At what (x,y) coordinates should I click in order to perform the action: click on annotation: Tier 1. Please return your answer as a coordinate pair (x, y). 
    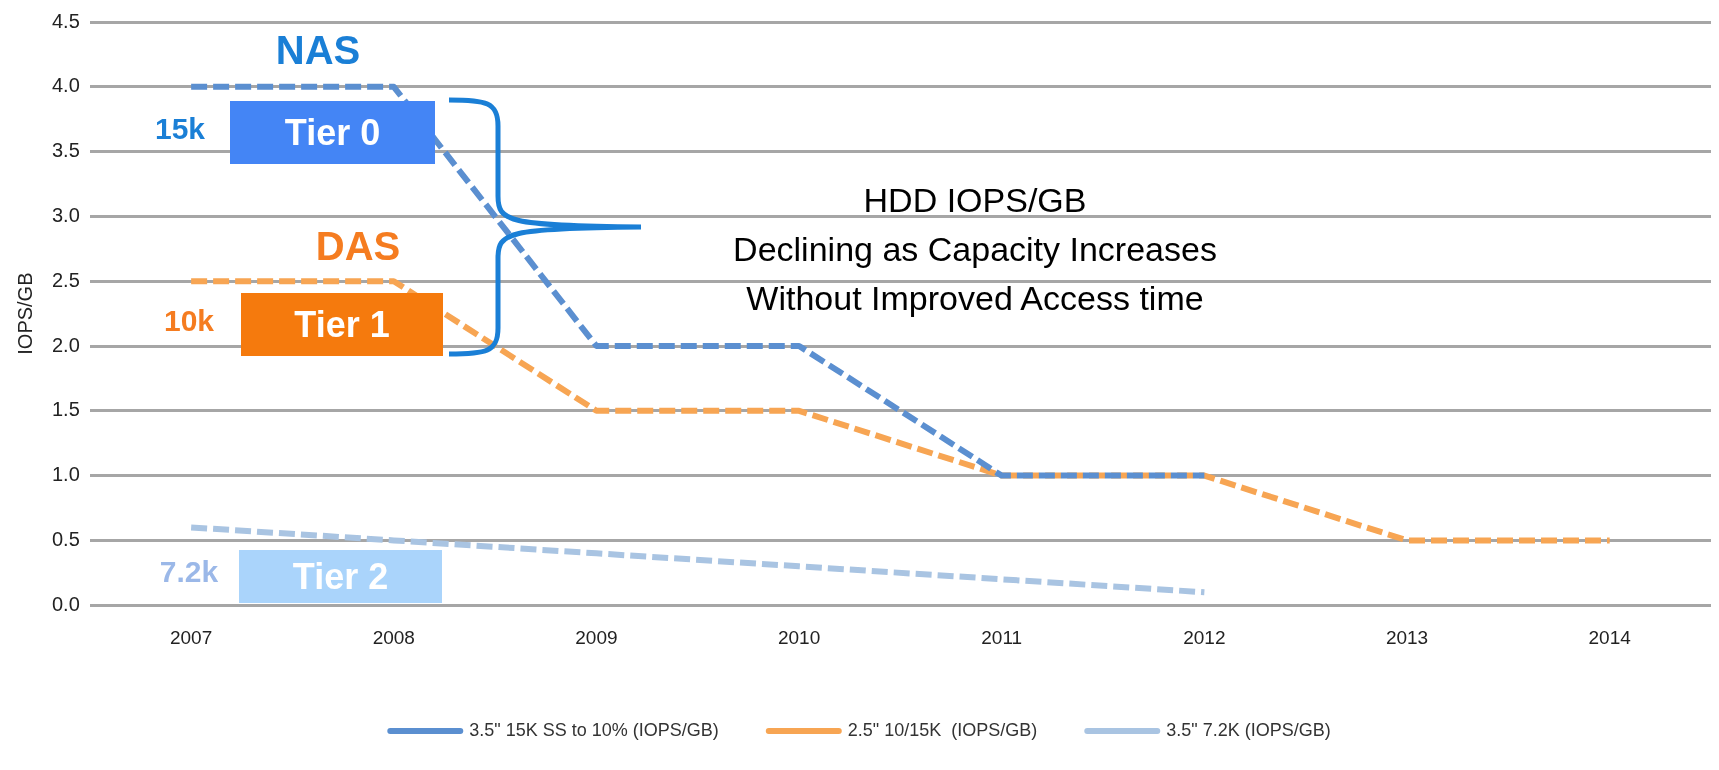
    Looking at the image, I should click on (342, 324).